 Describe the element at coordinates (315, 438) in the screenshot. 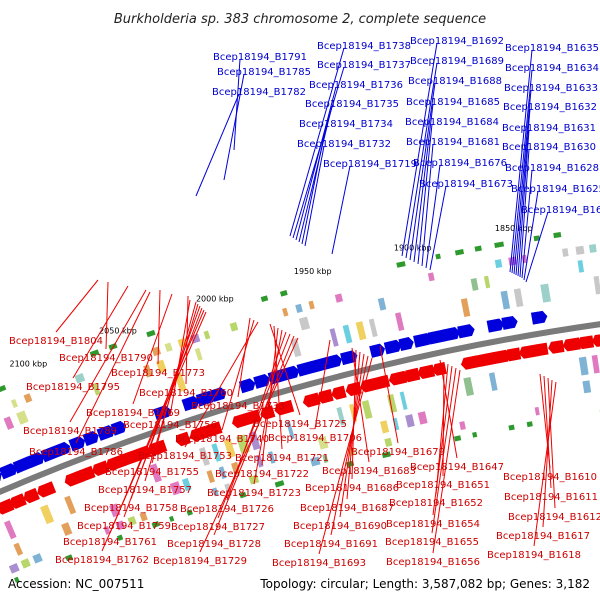

I see `reverse-gene-label: Bcep18194_B1706` at that location.